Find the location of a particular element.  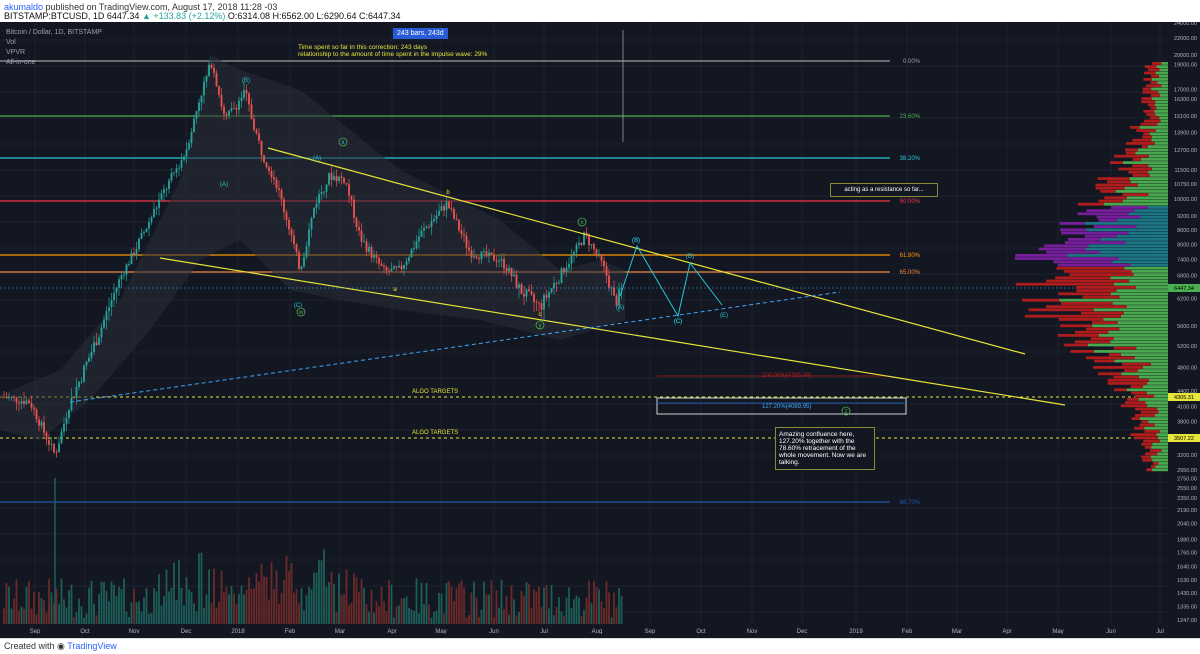

legend-item: Bitcoin / Dollar, 1D, BITSTAMP is located at coordinates (54, 32).